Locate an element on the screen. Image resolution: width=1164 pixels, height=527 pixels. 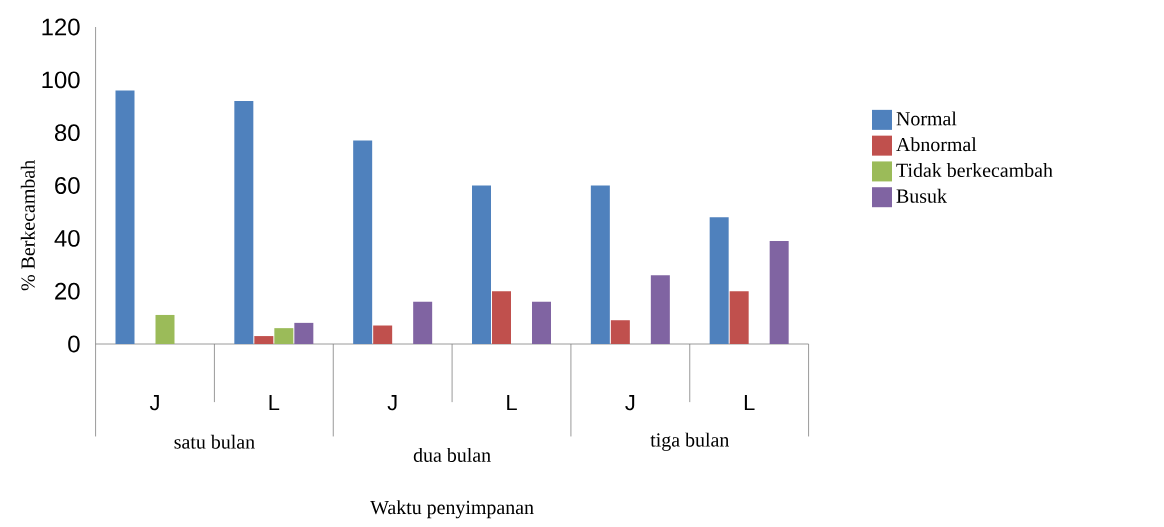
y-tick-label: 40 is located at coordinates (67, 238).